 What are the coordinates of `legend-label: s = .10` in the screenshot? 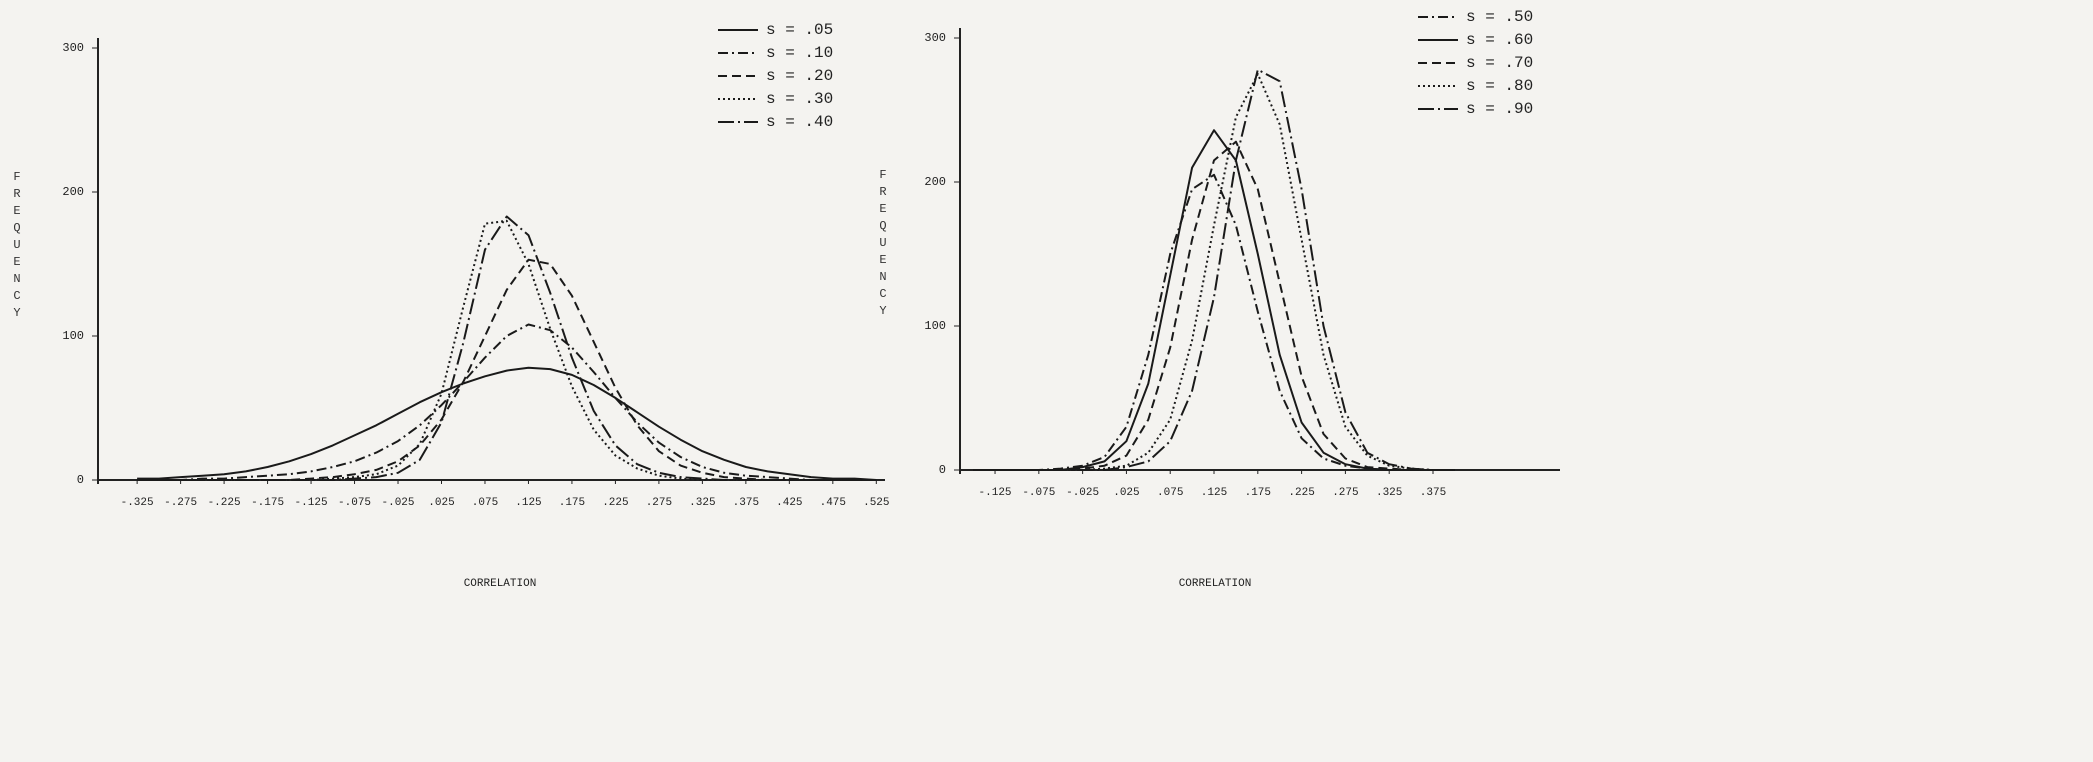 It's located at (799, 53).